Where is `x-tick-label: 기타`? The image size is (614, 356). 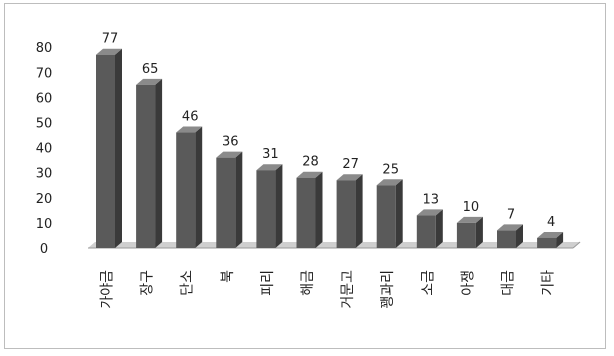
x-tick-label: 기타 is located at coordinates (549, 283).